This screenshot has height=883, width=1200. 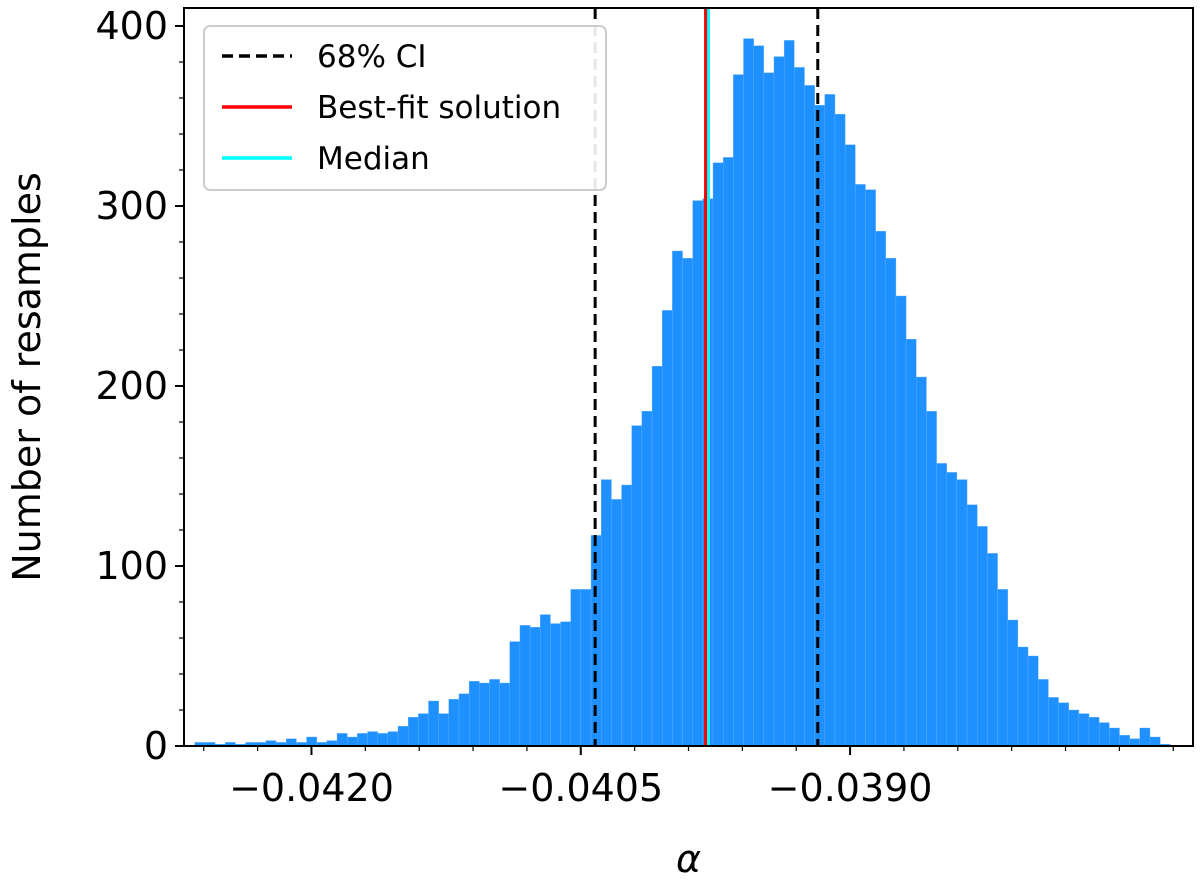 I want to click on legend-label: Median, so click(x=373, y=159).